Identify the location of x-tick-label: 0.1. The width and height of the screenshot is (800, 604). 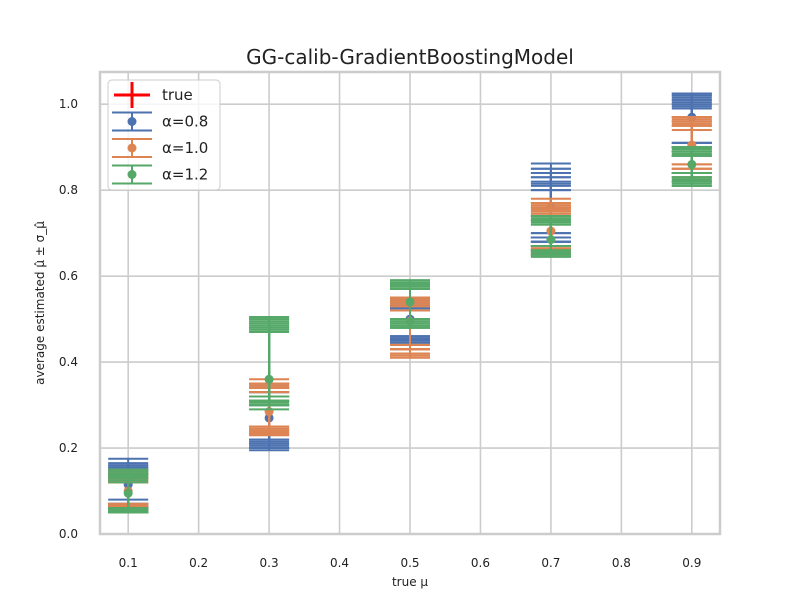
(128, 563).